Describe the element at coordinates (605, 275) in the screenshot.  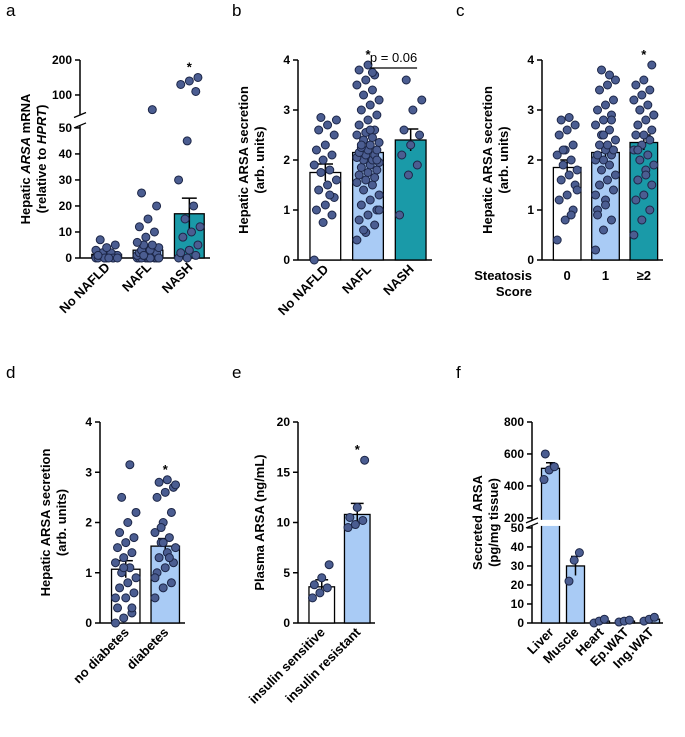
I see `x-tick-label: 1` at that location.